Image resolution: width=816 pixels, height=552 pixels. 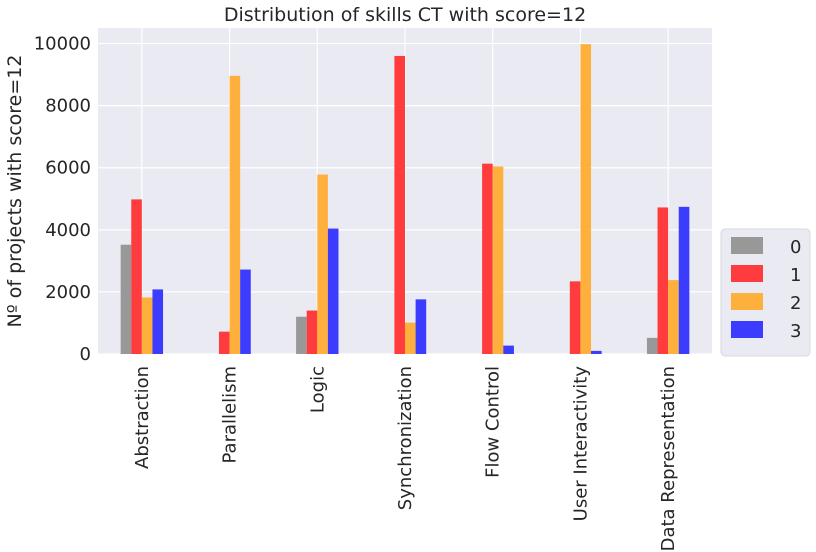 What do you see at coordinates (68, 106) in the screenshot?
I see `y-tick-label: 8000` at bounding box center [68, 106].